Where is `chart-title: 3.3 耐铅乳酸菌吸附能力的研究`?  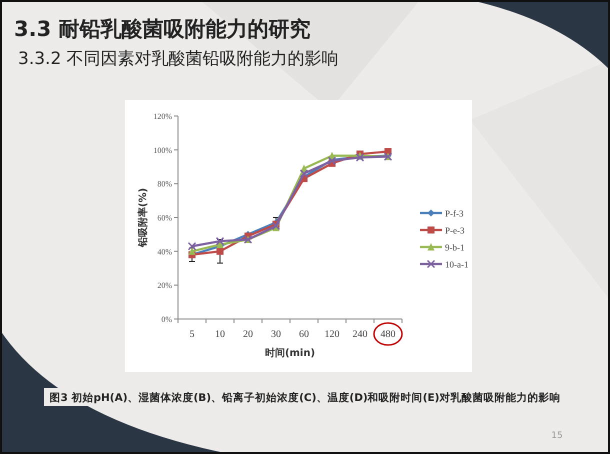 chart-title: 3.3 耐铅乳酸菌吸附能力的研究 is located at coordinates (162, 29).